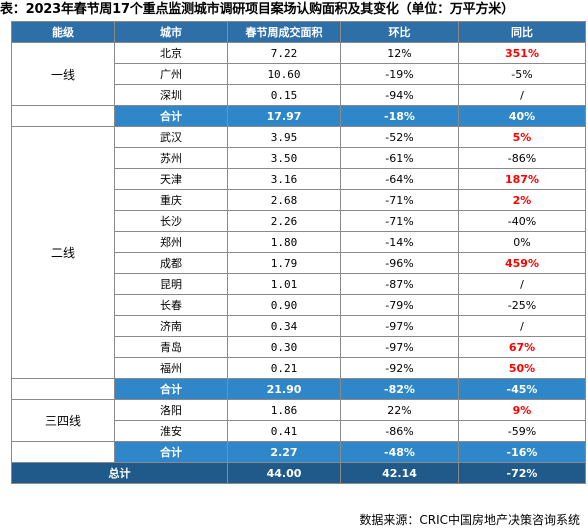 This screenshot has width=588, height=531. What do you see at coordinates (284, 242) in the screenshot?
I see `area-cell: 1.80` at bounding box center [284, 242].